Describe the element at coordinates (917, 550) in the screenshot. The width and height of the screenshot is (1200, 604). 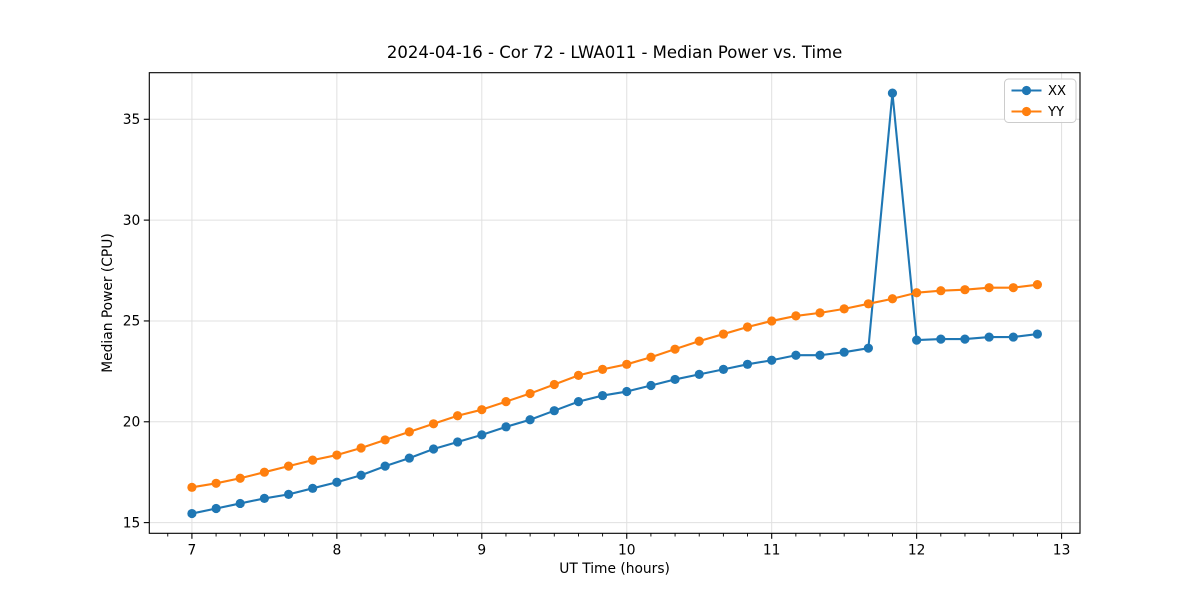
I see `x-tick-label: 12` at that location.